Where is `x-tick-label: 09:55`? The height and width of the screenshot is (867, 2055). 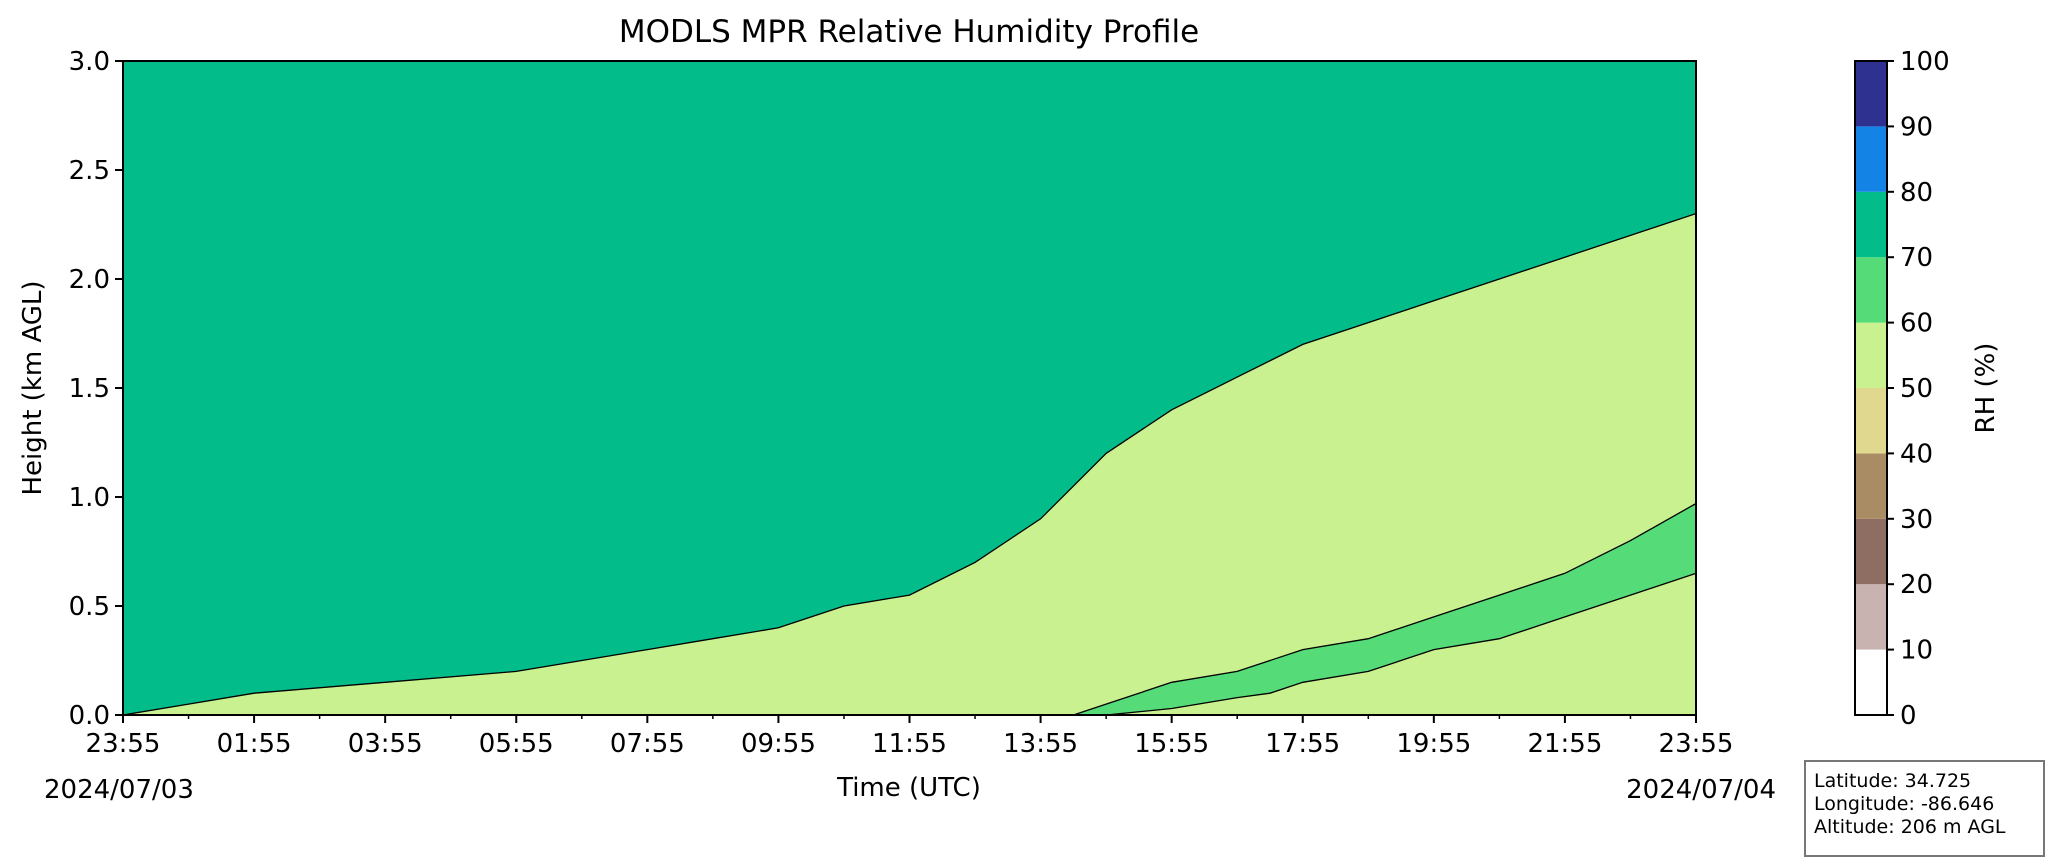 x-tick-label: 09:55 is located at coordinates (778, 744).